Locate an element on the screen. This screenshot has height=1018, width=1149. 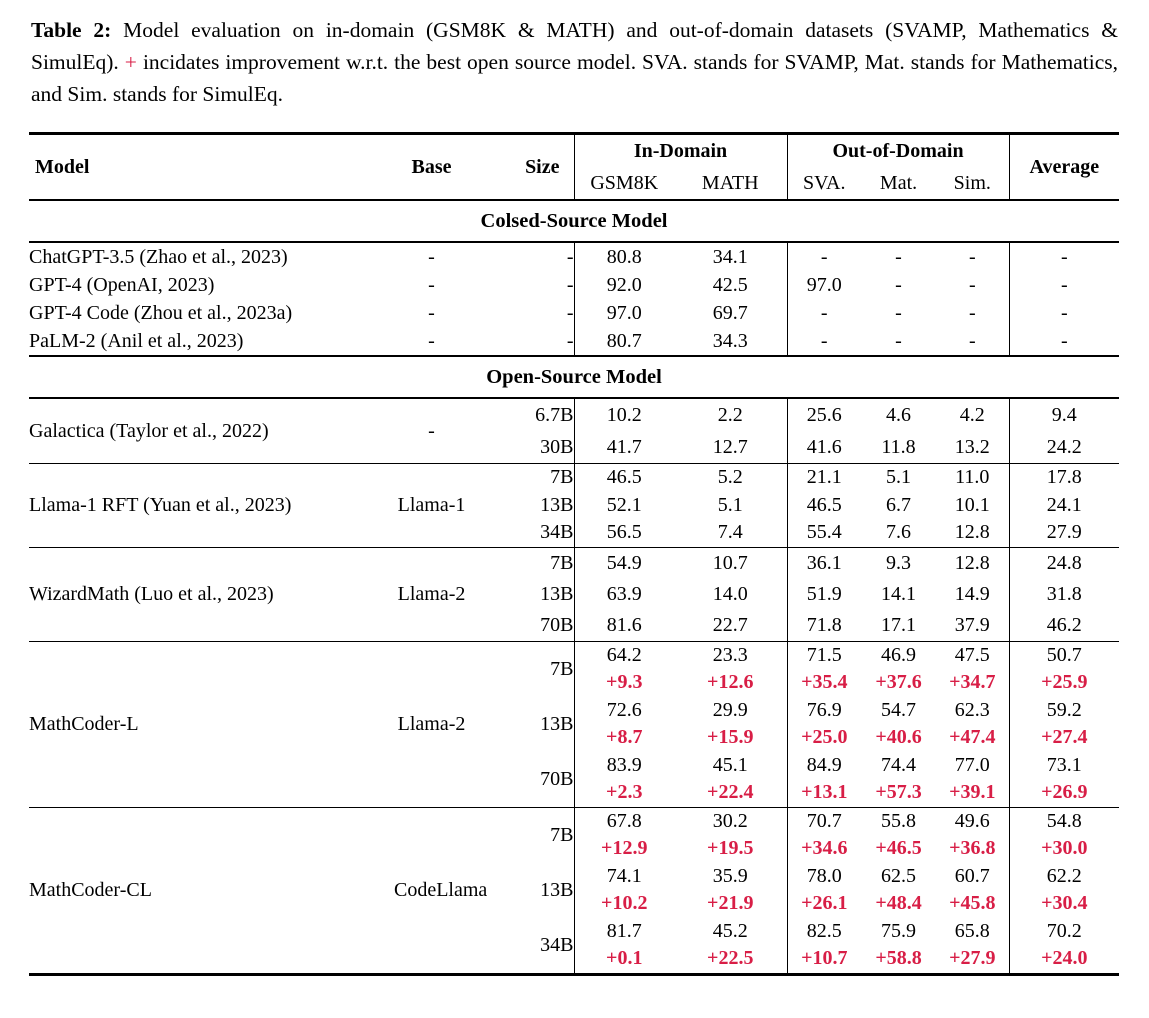
score-cell: 9.4 is located at coordinates (1064, 414).